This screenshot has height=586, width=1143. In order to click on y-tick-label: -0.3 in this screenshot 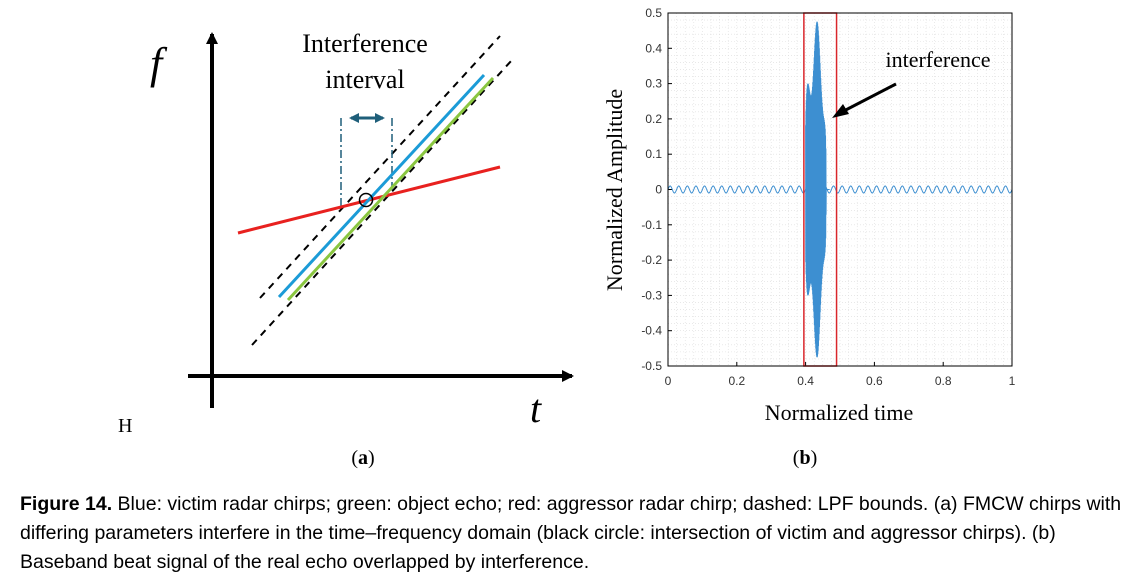, I will do `click(651, 295)`.